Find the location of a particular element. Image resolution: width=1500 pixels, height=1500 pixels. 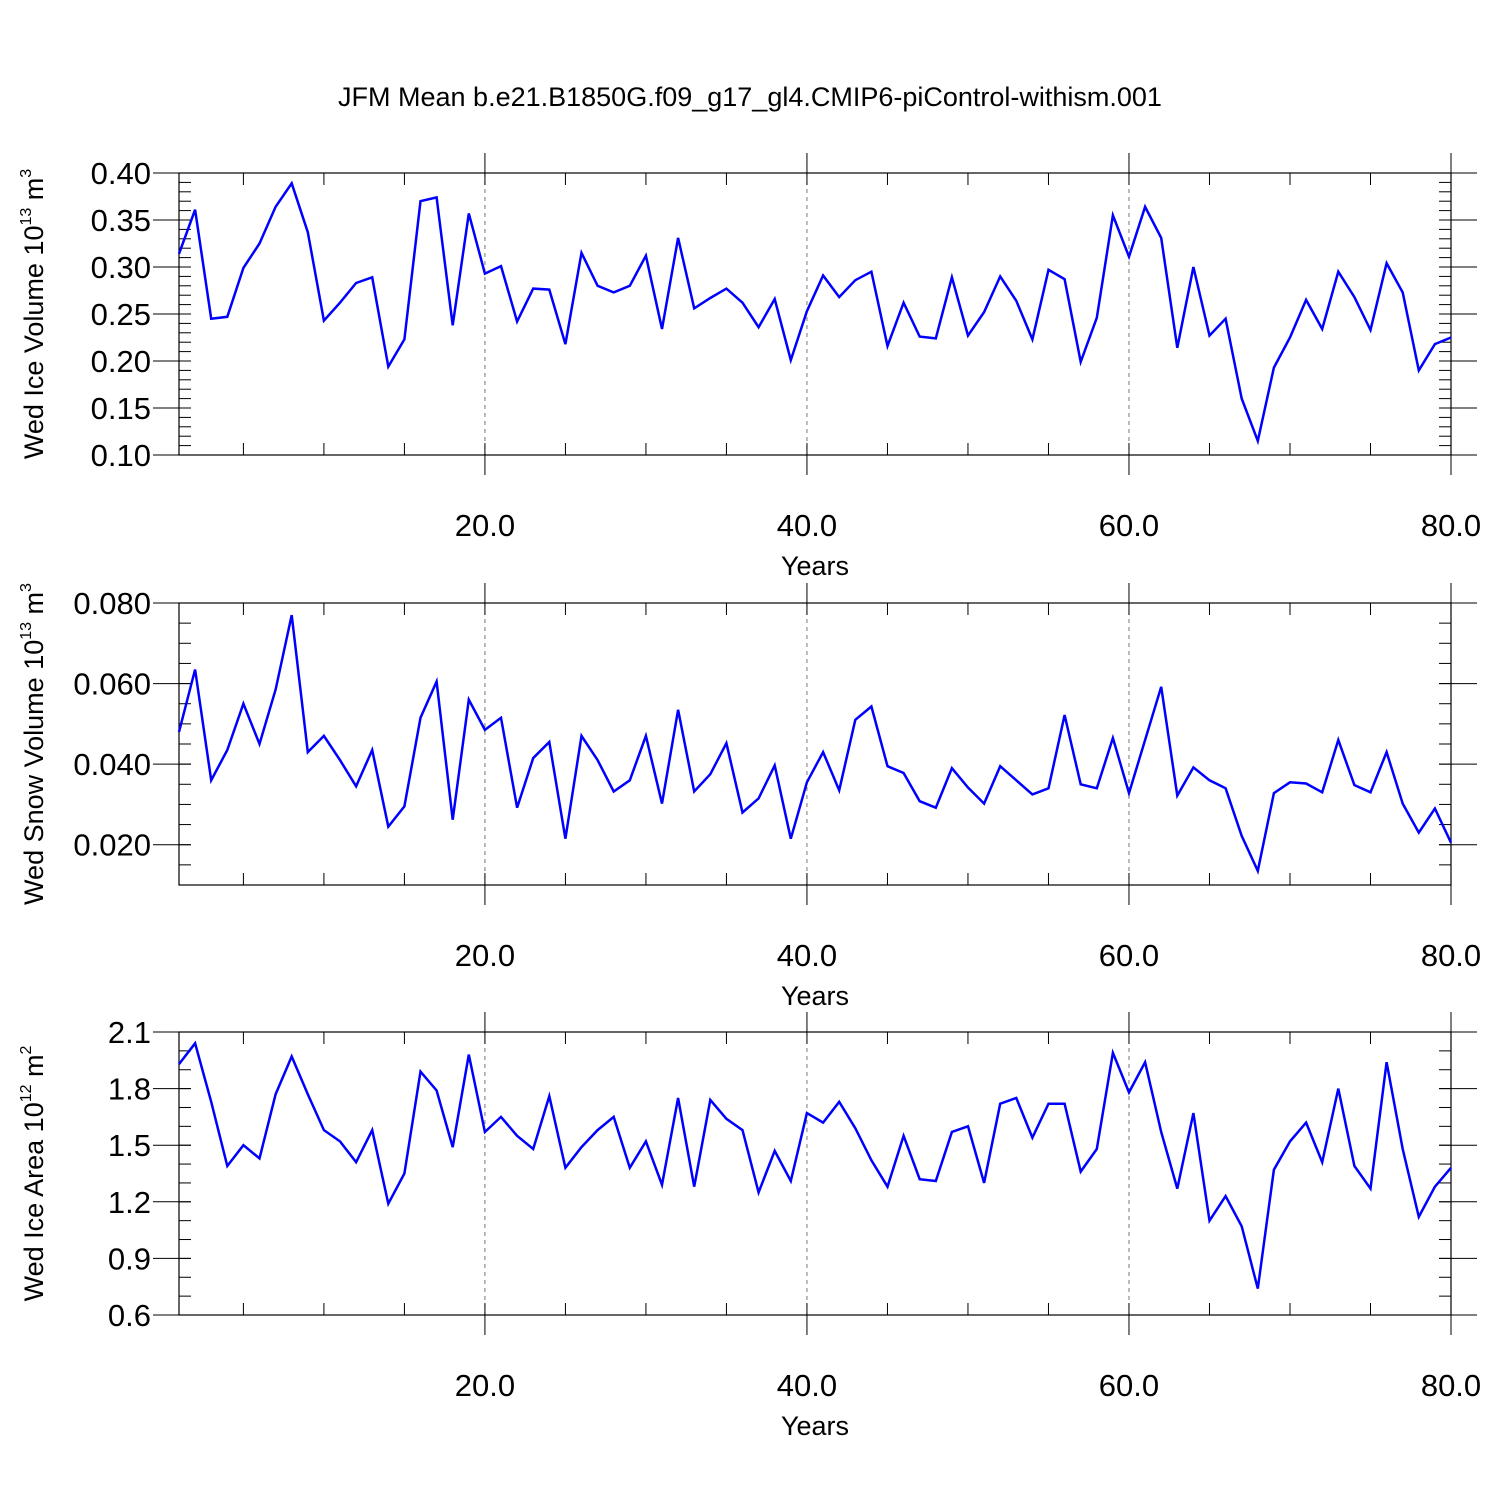

y-tick-label: 0.15 is located at coordinates (121, 408).